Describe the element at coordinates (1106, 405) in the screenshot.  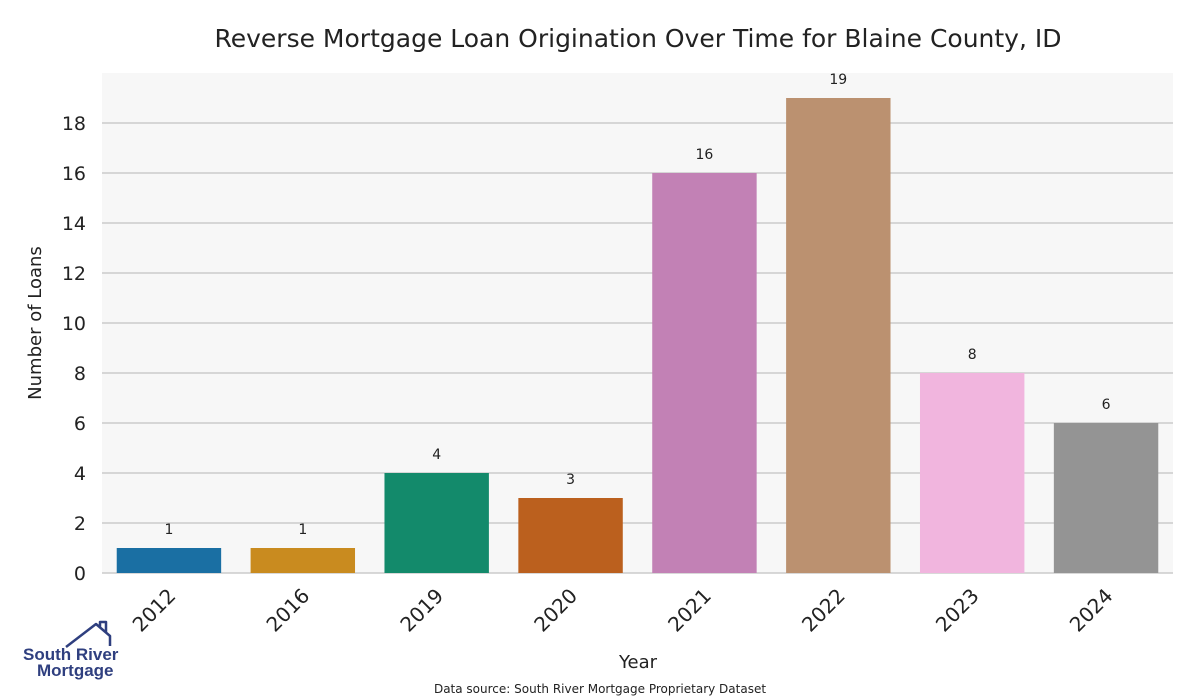
I see `data-label-2024: 6` at that location.